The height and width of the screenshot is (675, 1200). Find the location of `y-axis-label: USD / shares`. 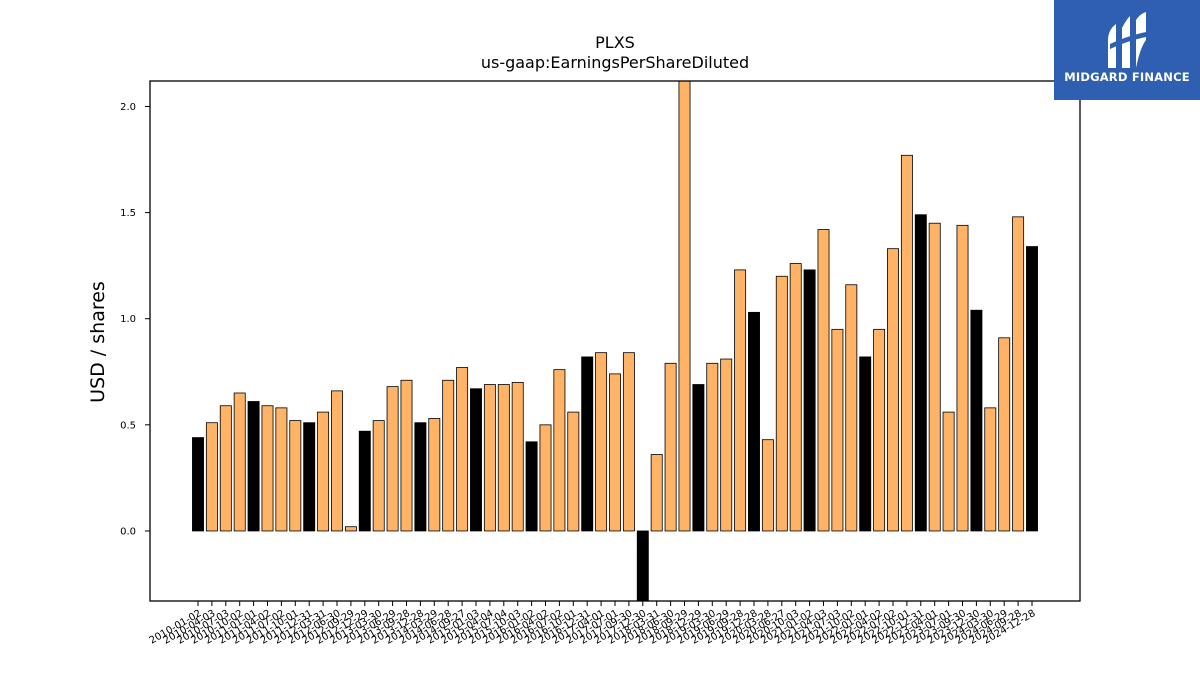

y-axis-label: USD / shares is located at coordinates (98, 342).